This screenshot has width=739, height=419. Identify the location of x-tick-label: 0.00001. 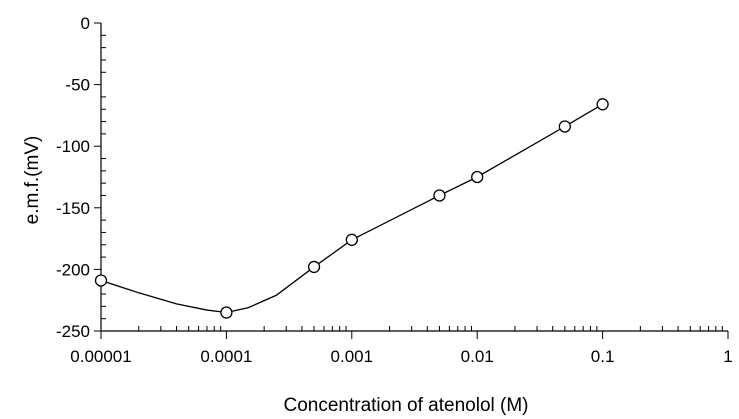
(100, 356).